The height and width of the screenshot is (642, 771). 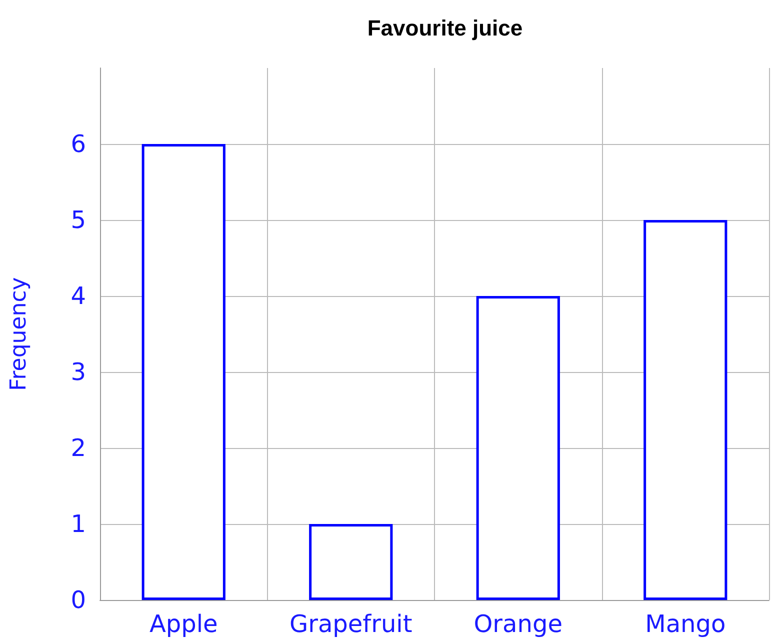 What do you see at coordinates (78, 524) in the screenshot?
I see `y-tick-label: 1` at bounding box center [78, 524].